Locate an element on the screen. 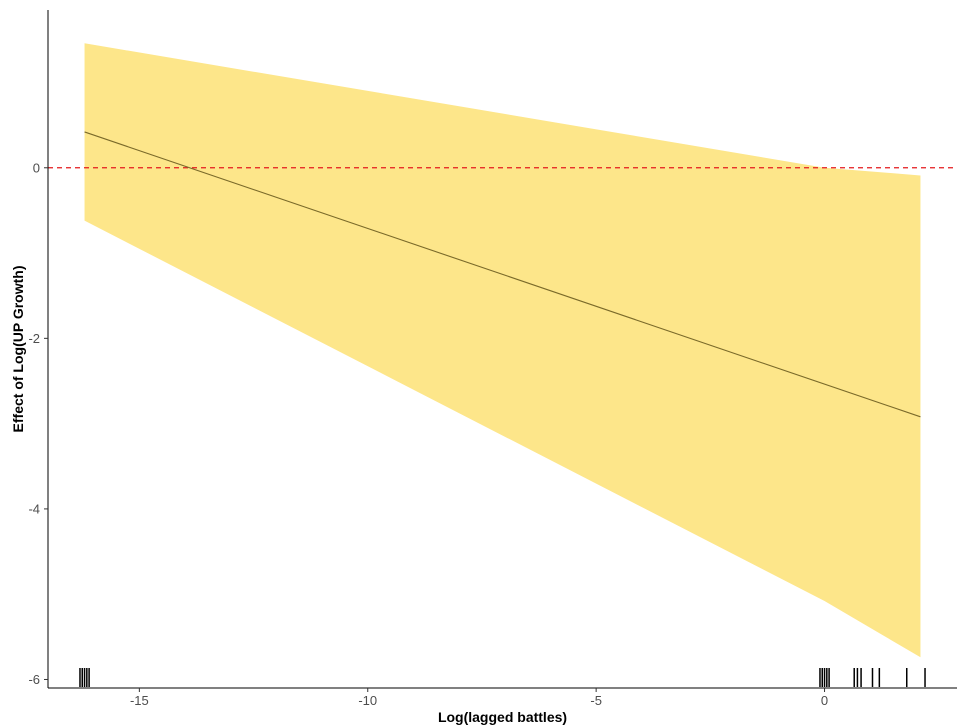  x-tick-label: -10 is located at coordinates (367, 700).